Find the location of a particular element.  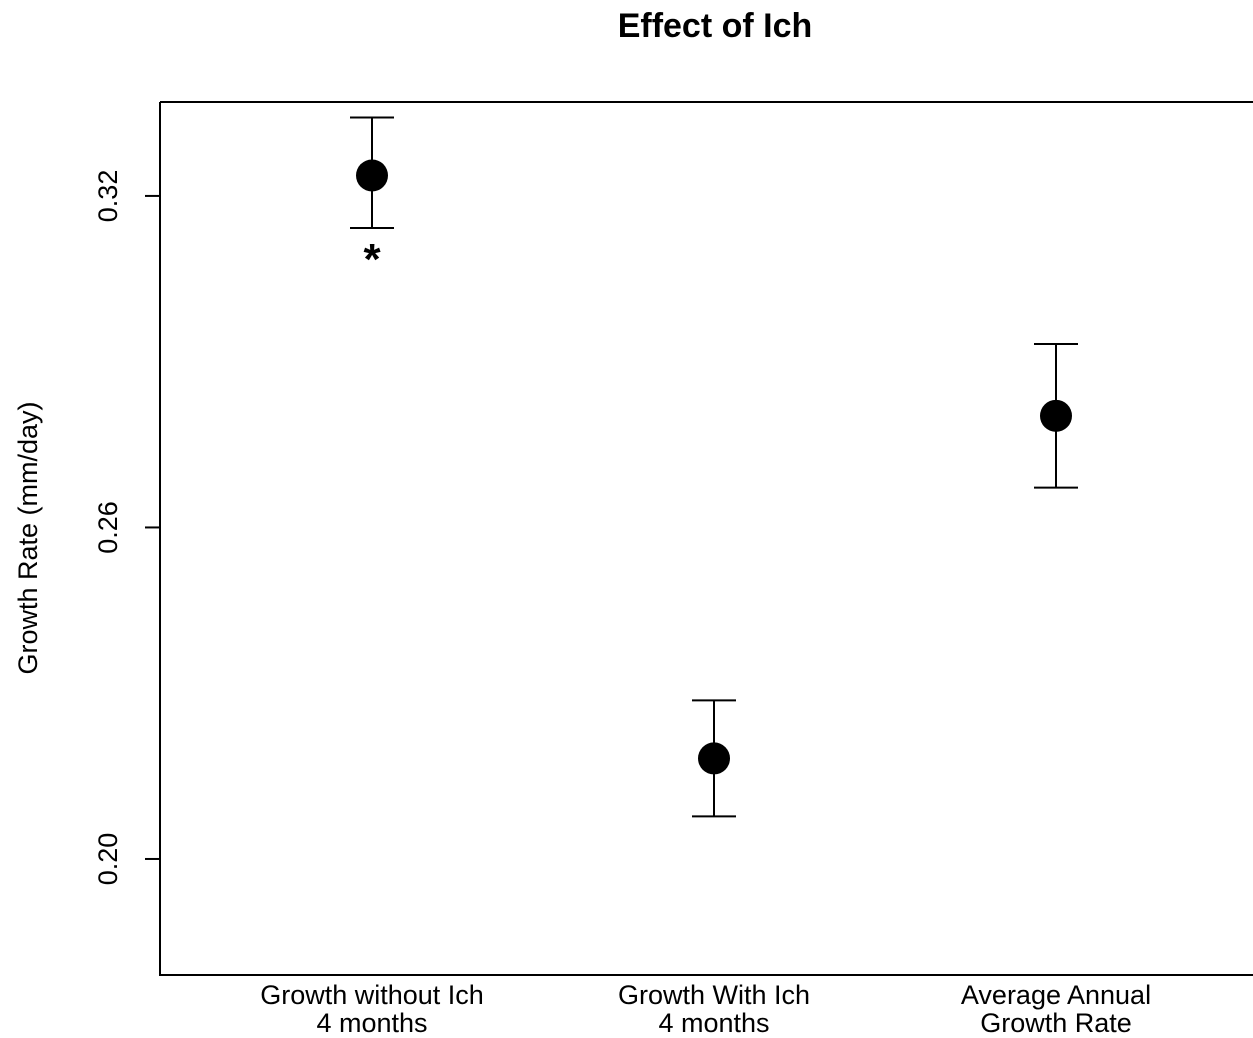

chart-title: Effect of Ich is located at coordinates (715, 26).